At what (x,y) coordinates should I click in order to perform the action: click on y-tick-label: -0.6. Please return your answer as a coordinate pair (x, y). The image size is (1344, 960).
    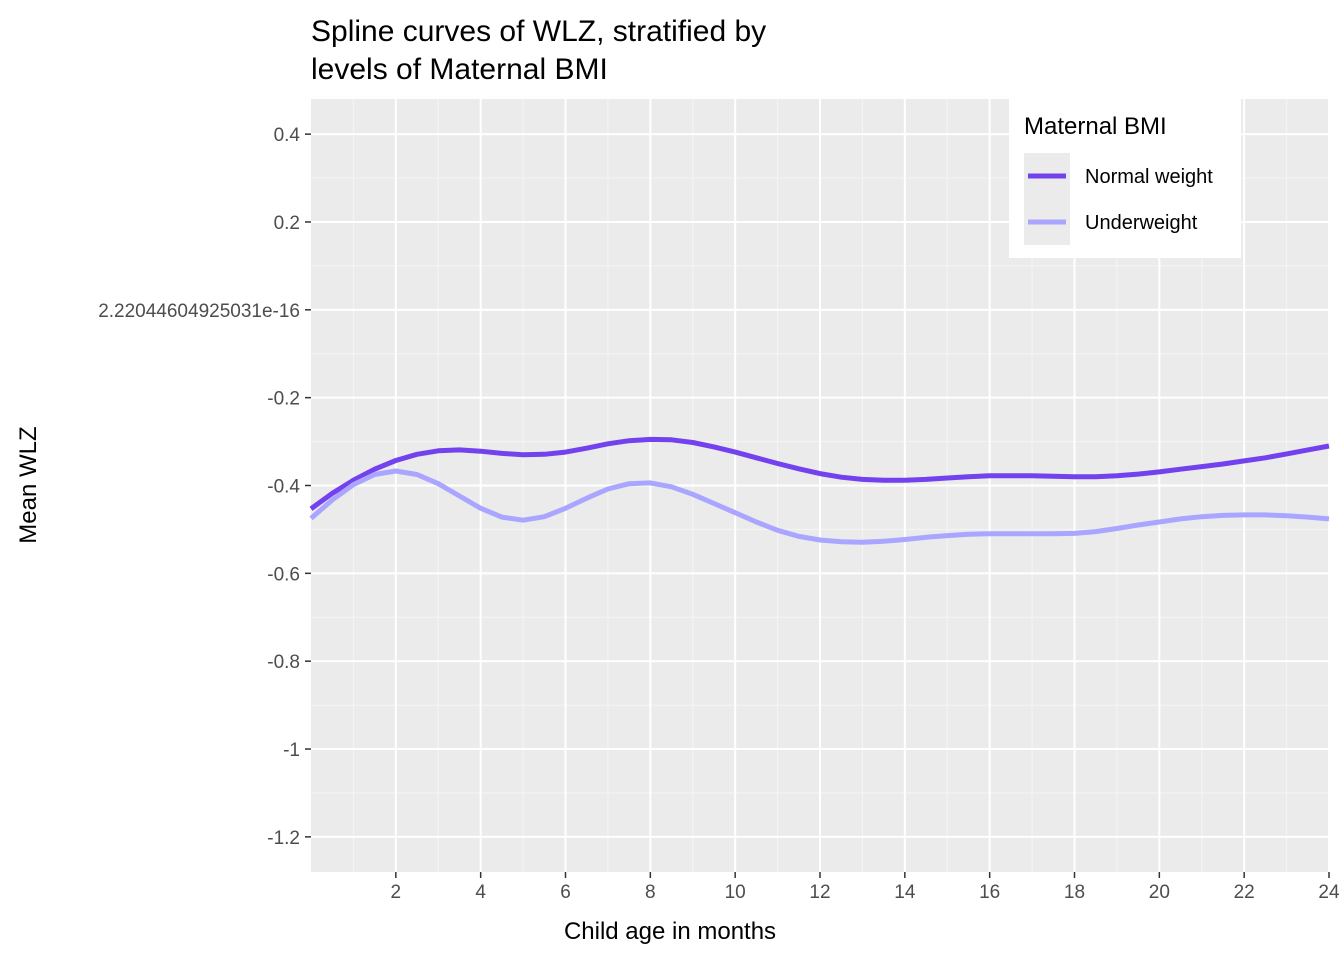
    Looking at the image, I should click on (283, 574).